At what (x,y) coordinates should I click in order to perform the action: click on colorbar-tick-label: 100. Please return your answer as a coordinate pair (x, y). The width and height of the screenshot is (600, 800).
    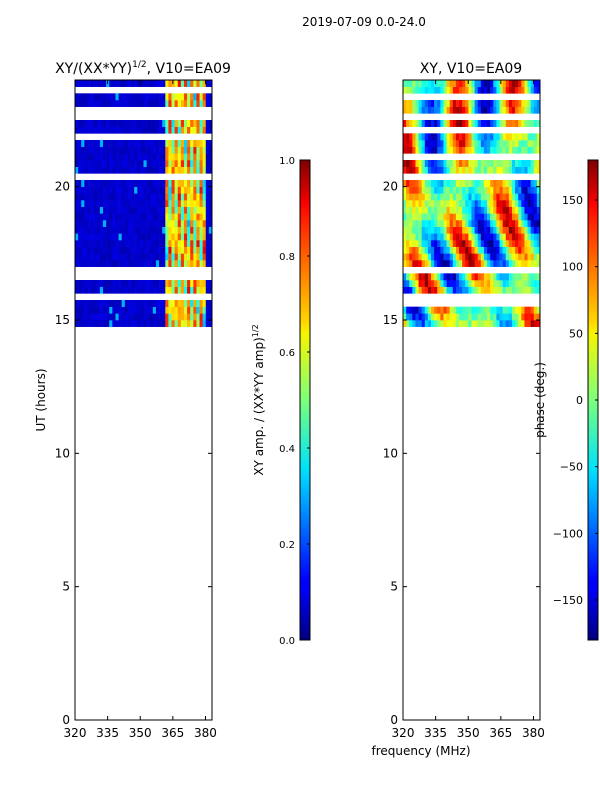
    Looking at the image, I should click on (572, 267).